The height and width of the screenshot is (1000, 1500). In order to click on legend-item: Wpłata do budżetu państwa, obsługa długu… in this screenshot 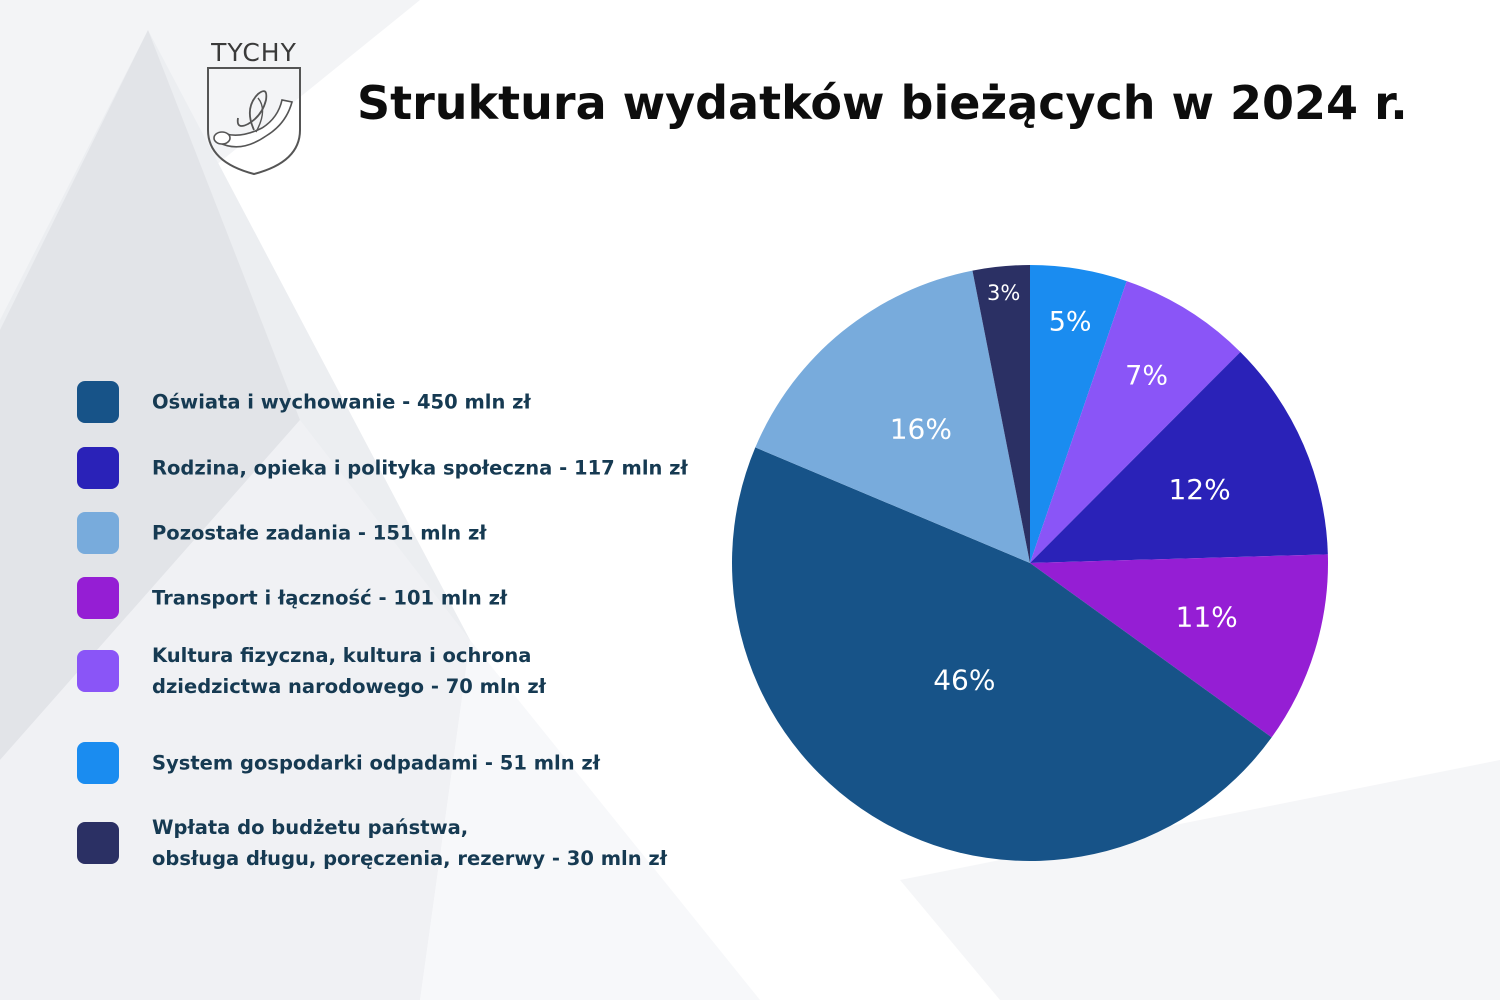, I will do `click(397, 843)`.